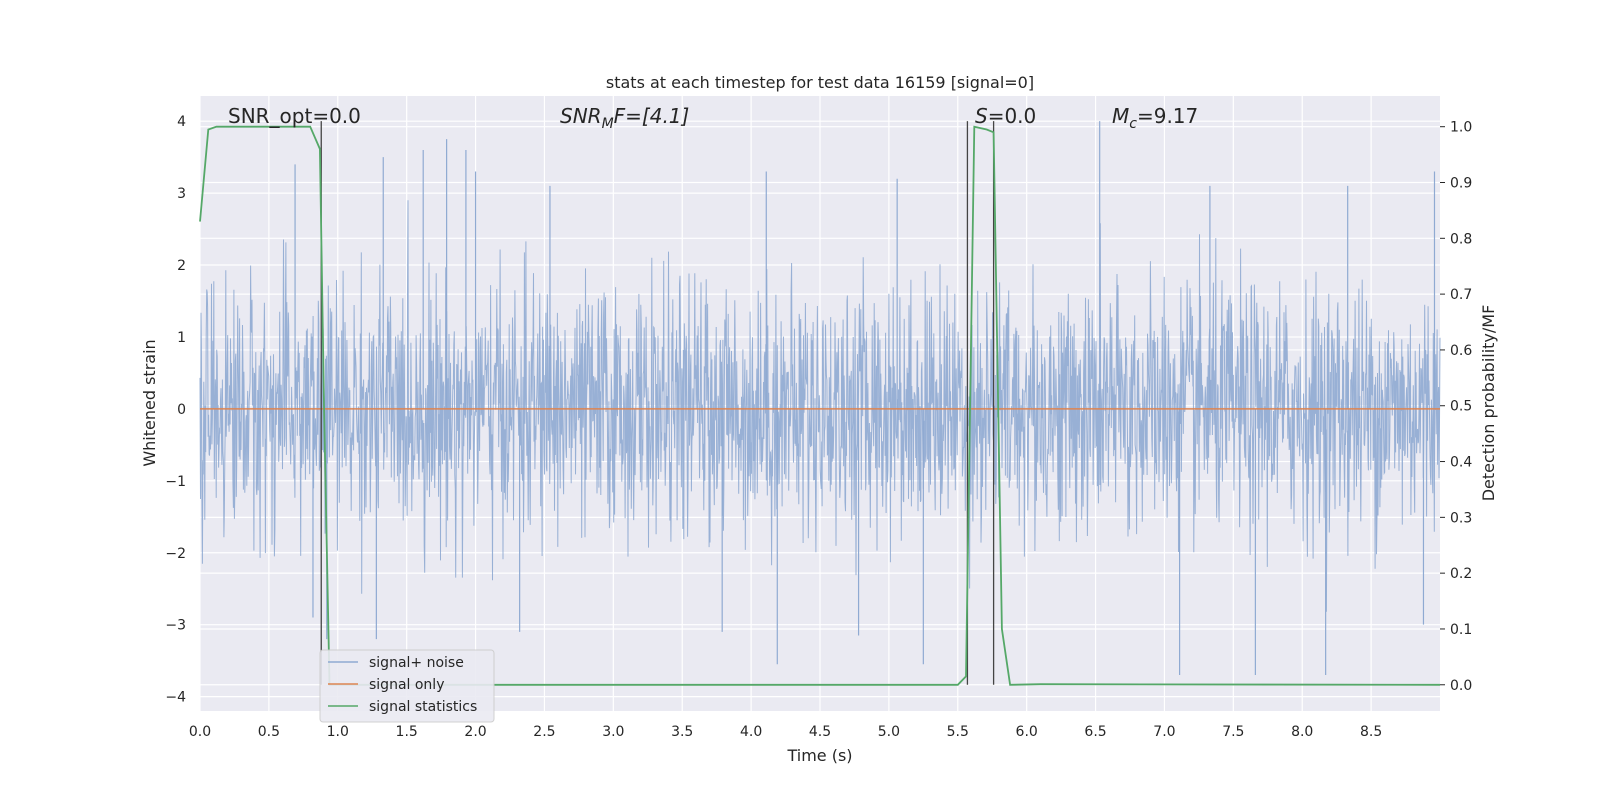 The height and width of the screenshot is (800, 1600). What do you see at coordinates (175, 409) in the screenshot?
I see `left-y-axis-ticks: 4 3 2 1 0 −1 −2 −3 −4` at bounding box center [175, 409].